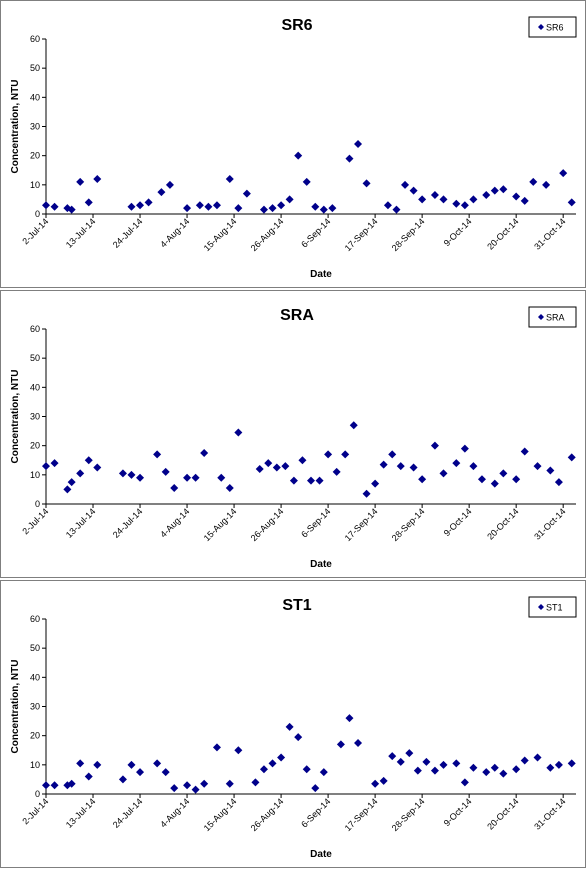  I want to click on chart-title: SRA, so click(297, 315).